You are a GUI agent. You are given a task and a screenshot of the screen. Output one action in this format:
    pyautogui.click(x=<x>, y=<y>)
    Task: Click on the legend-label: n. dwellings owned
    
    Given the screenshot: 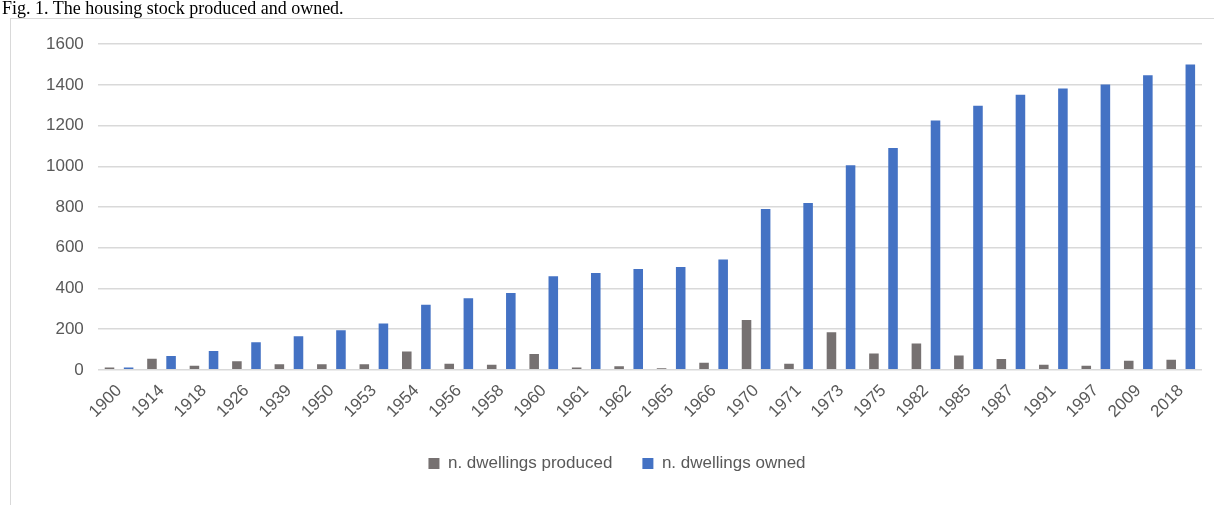 What is the action you would take?
    pyautogui.click(x=733, y=463)
    